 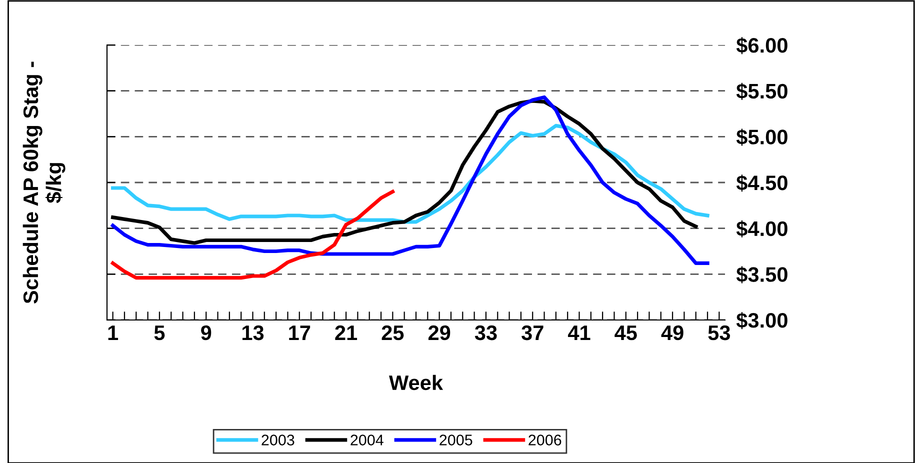 I want to click on y-tick-label: $4.00, so click(x=762, y=229).